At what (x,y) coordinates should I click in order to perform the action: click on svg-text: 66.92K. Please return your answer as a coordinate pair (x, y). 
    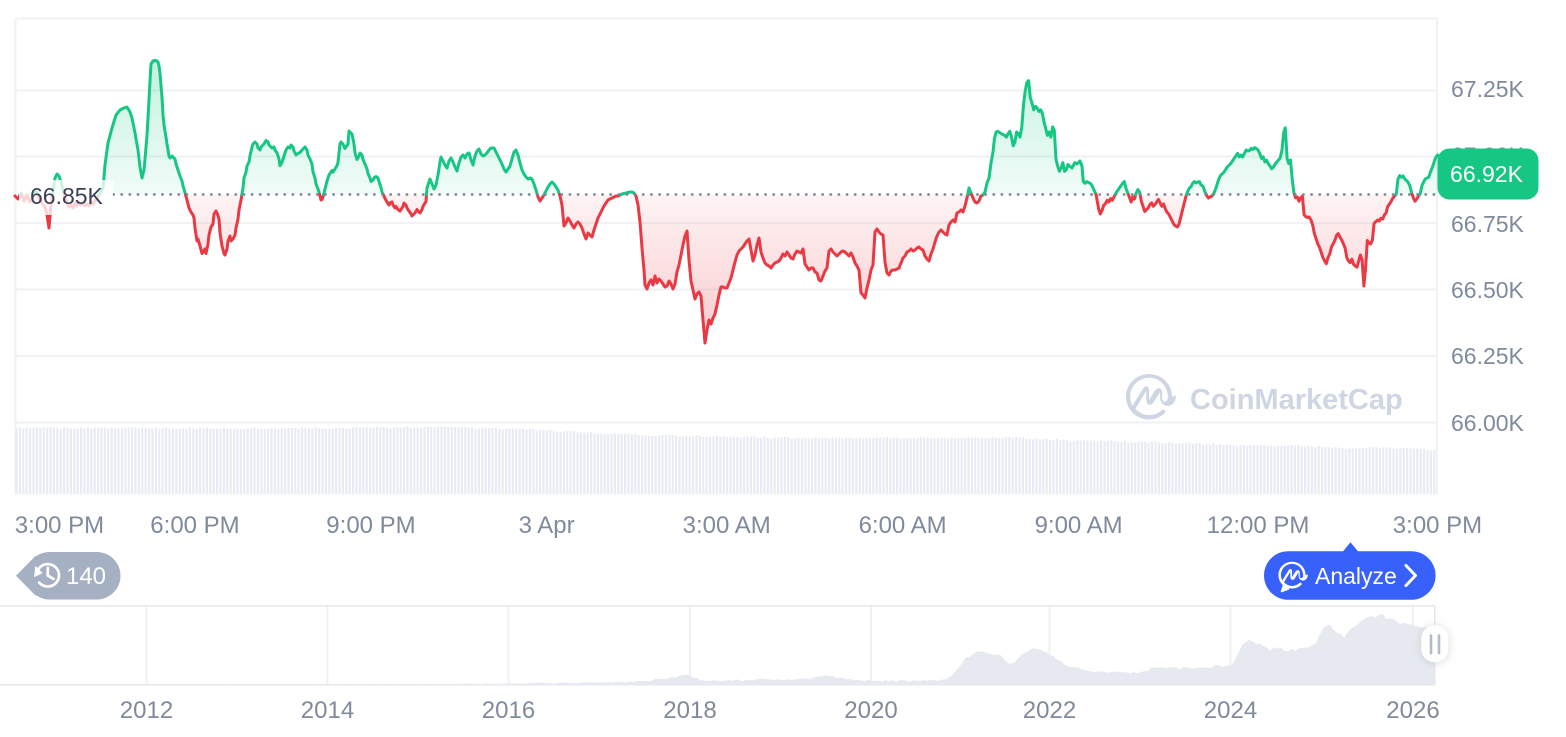
    Looking at the image, I should click on (1487, 174).